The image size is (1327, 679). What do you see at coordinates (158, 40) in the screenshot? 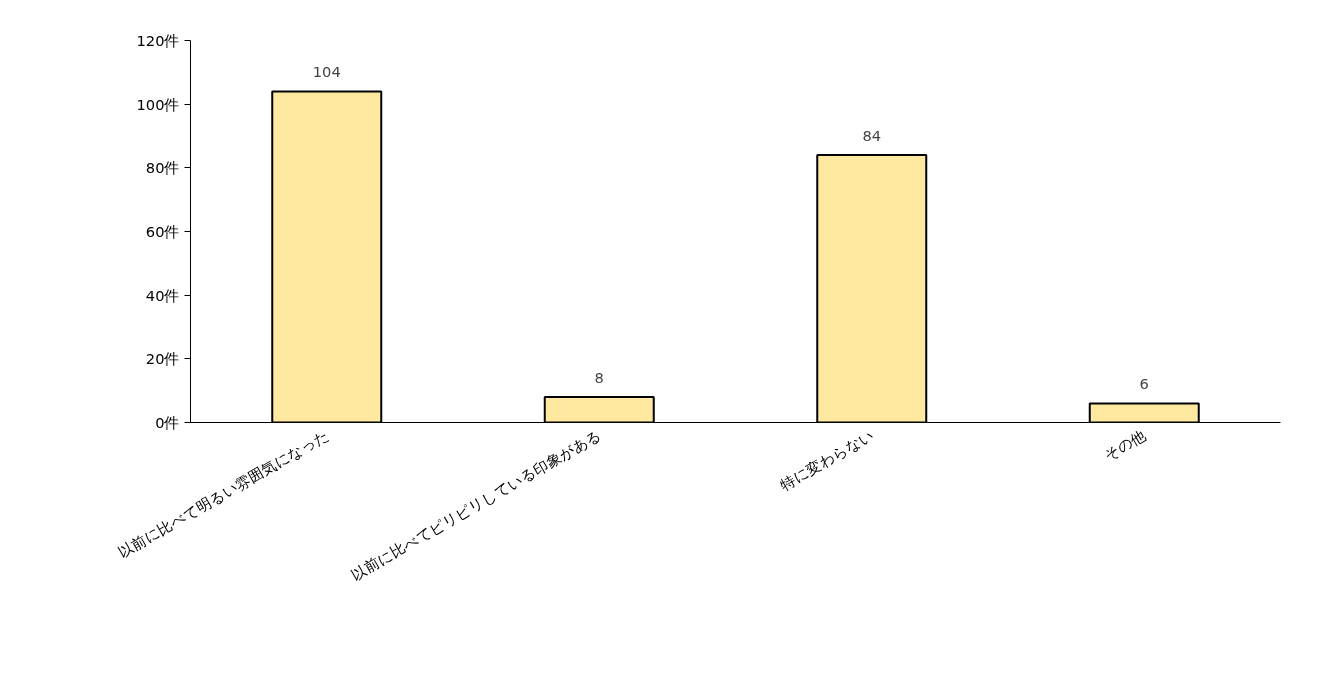
I see `y-tick-label: 120件` at bounding box center [158, 40].